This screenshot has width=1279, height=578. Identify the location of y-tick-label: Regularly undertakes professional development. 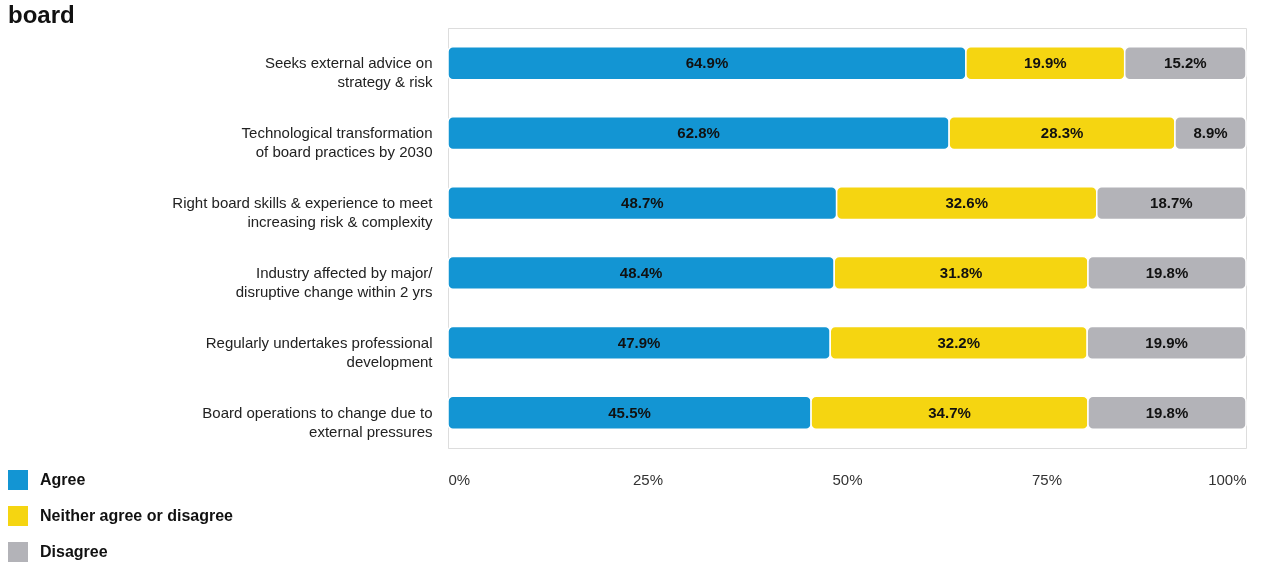
(319, 351).